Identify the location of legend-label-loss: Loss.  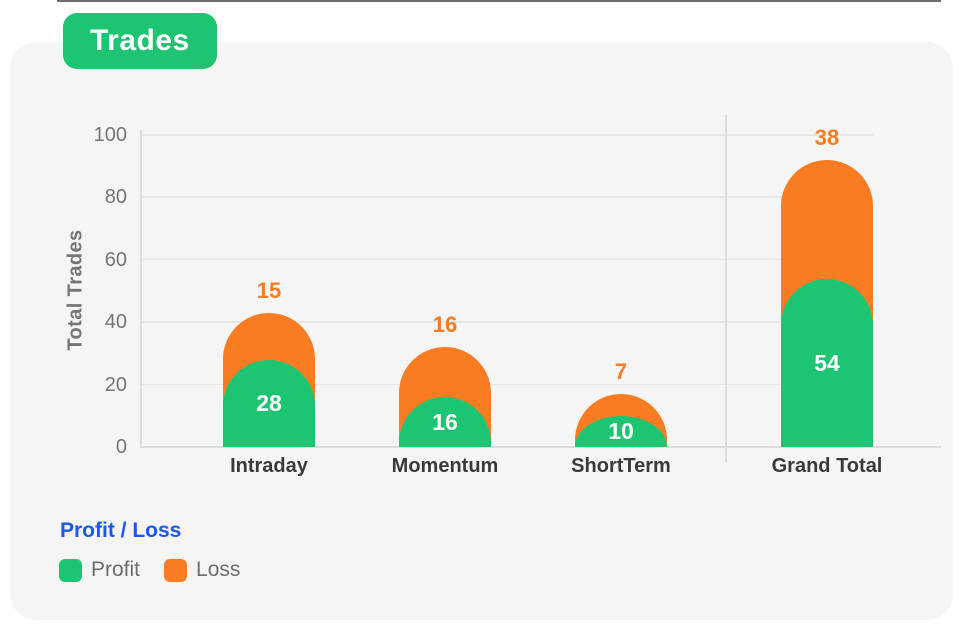
(218, 569).